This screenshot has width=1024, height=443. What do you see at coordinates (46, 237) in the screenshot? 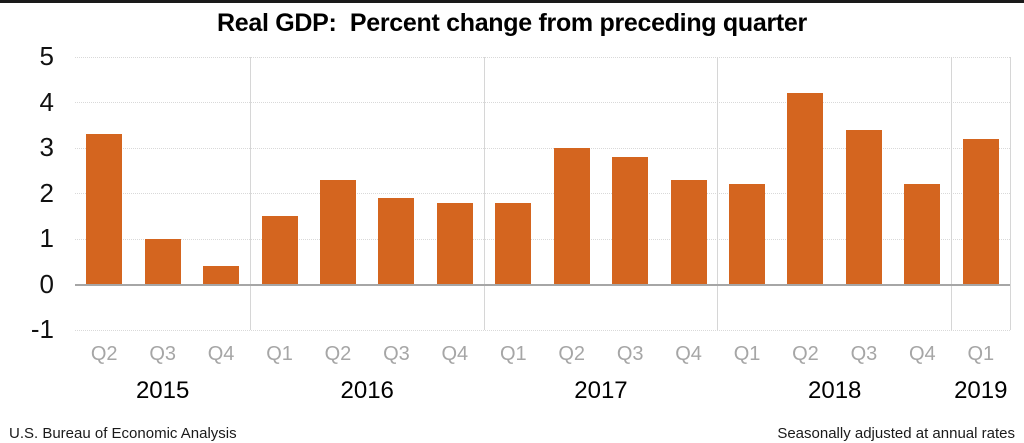
I see `y-tick-label: 1` at bounding box center [46, 237].